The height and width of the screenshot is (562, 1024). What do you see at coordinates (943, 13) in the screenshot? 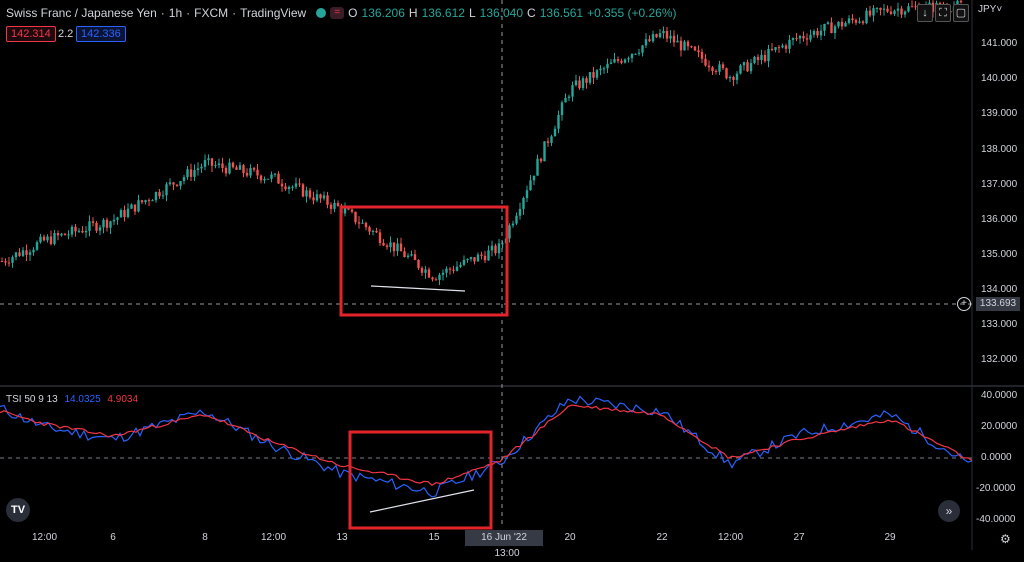
I see `fullscreen-icon: ⛶` at bounding box center [943, 13].